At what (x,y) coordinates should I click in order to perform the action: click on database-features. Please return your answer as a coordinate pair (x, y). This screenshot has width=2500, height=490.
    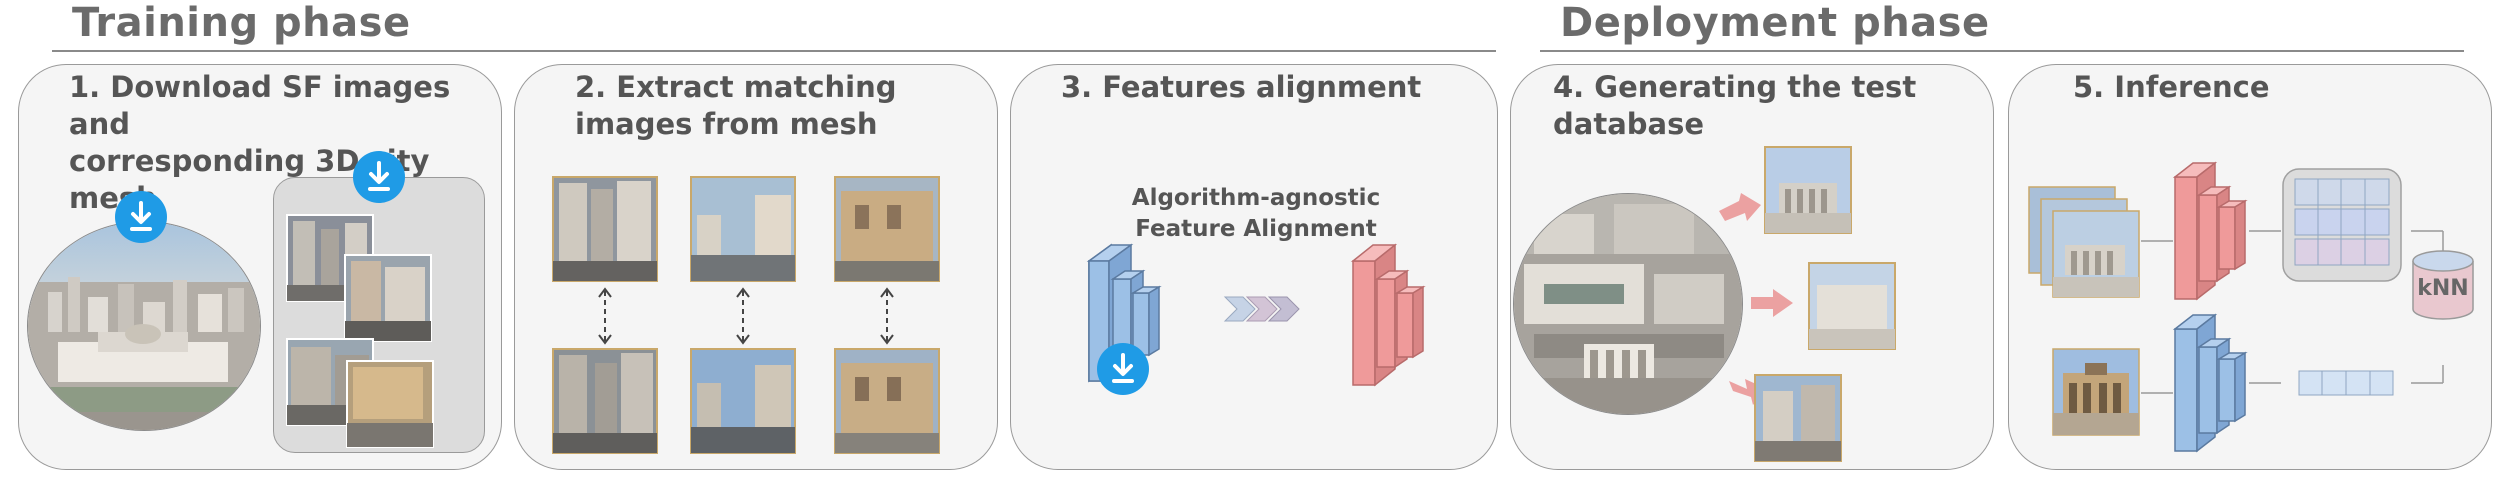
    Looking at the image, I should click on (2342, 225).